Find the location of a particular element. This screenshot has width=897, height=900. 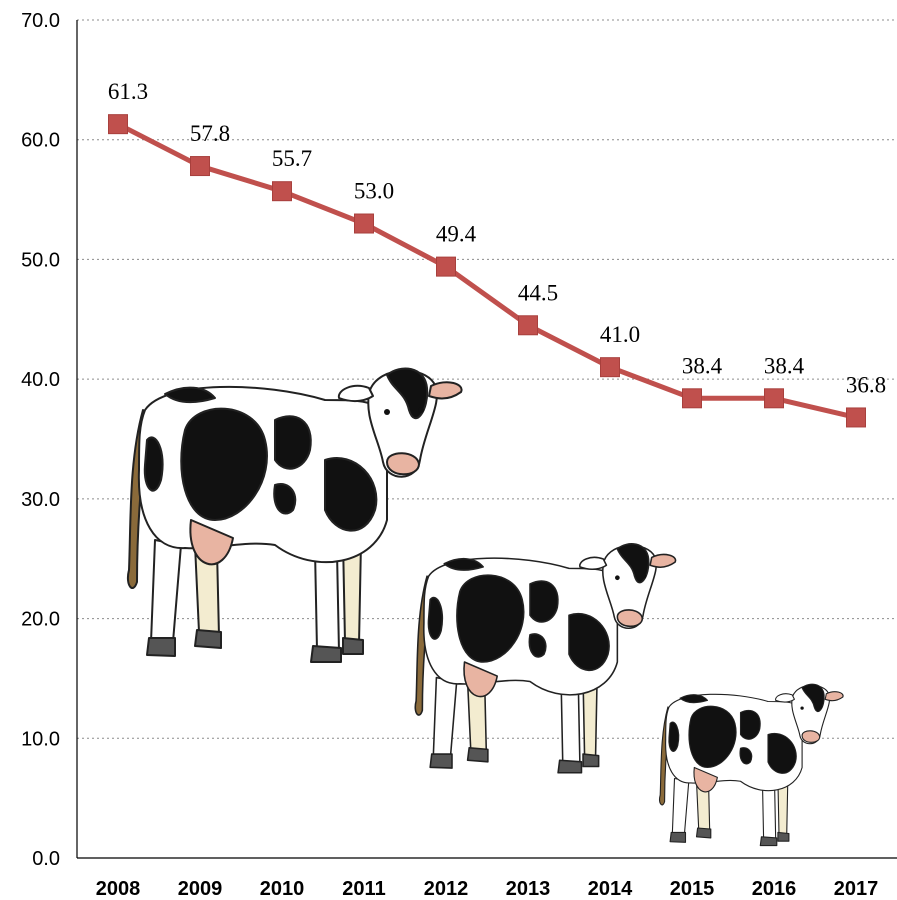

data-label: 36.8 is located at coordinates (866, 384).